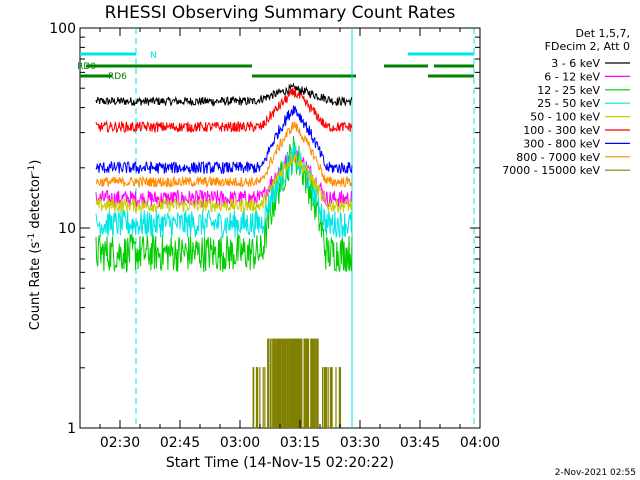 The width and height of the screenshot is (640, 480). What do you see at coordinates (180, 443) in the screenshot?
I see `x-tick-label: 02:45` at bounding box center [180, 443].